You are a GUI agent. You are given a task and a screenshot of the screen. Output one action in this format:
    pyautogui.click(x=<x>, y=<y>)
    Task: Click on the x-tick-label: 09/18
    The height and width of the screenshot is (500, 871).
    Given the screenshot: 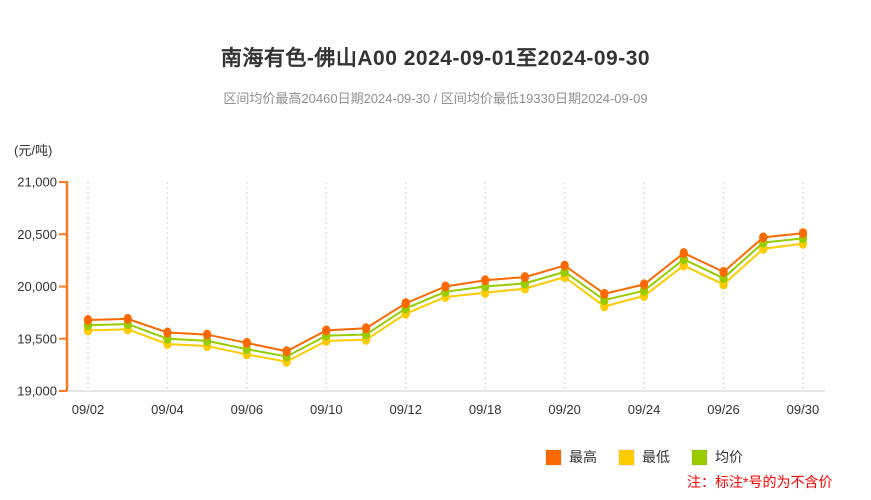 What is the action you would take?
    pyautogui.click(x=485, y=409)
    